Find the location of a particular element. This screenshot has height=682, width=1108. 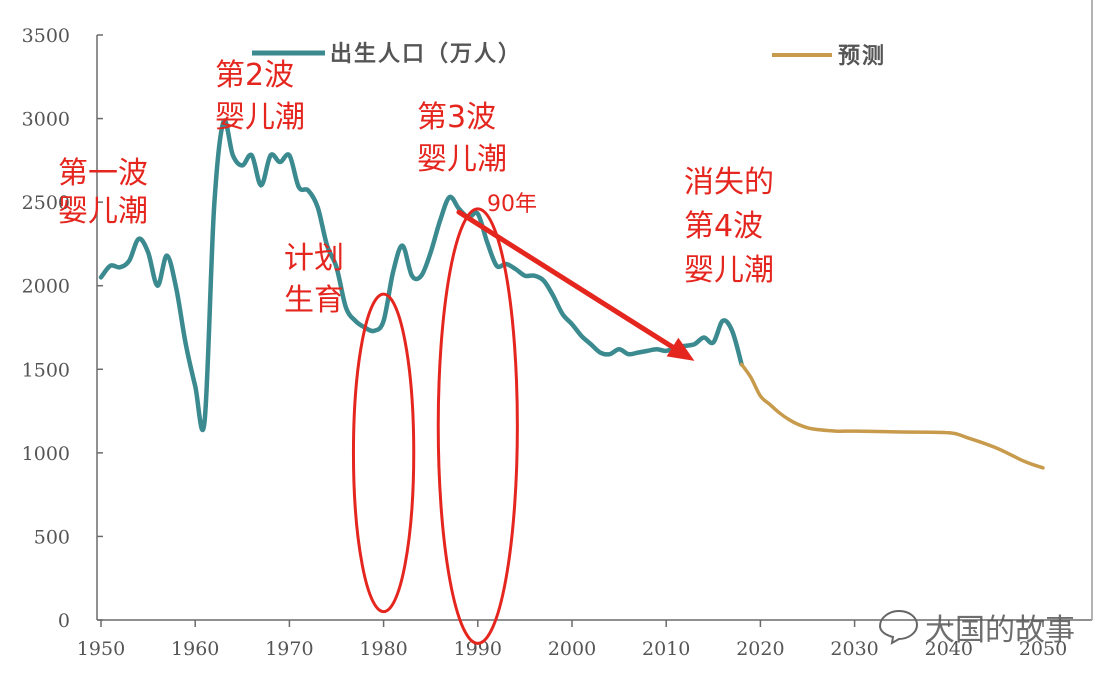

legend-label-births: 出生人口（万人） is located at coordinates (426, 54).